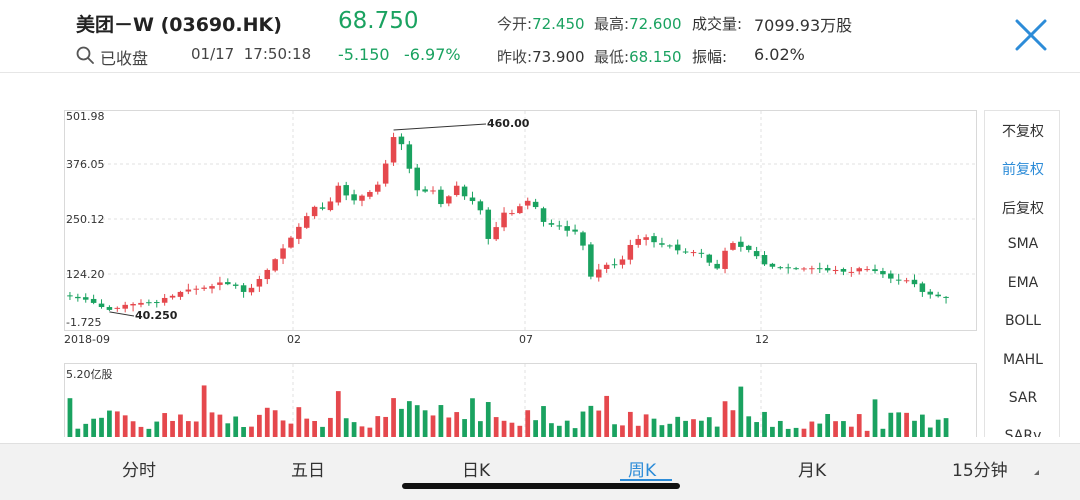  Describe the element at coordinates (1023, 432) in the screenshot. I see `menu-item-sarv: SARv` at that location.